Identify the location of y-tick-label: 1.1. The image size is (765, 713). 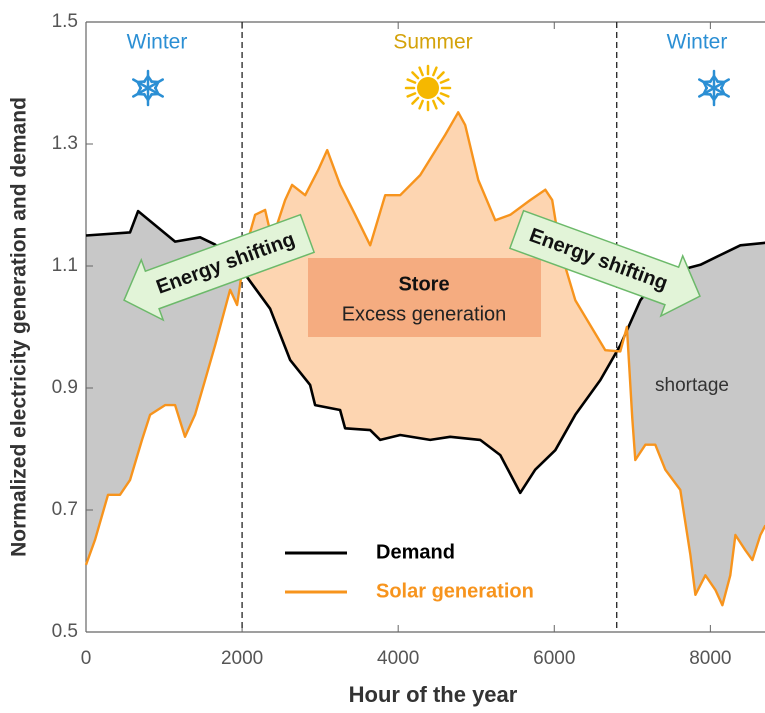
(65, 265).